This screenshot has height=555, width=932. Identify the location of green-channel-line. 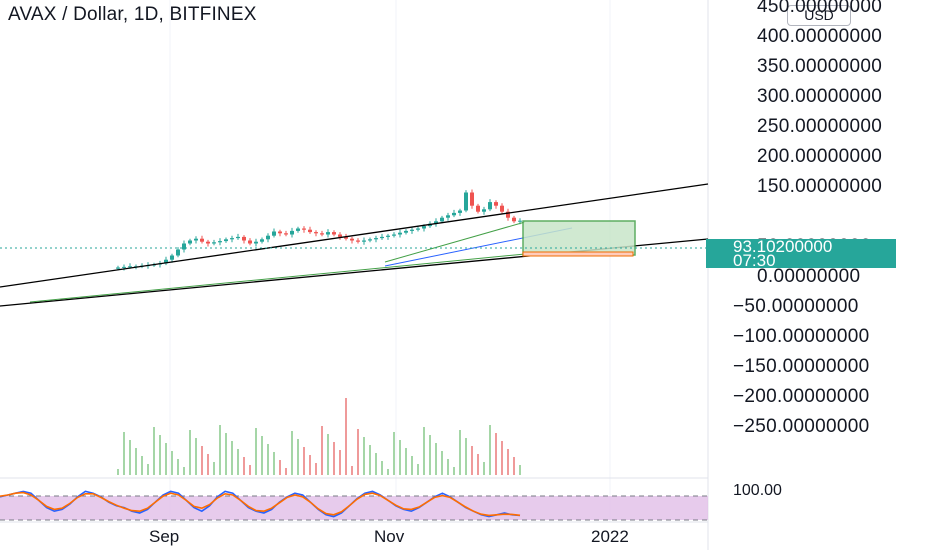
(277, 278).